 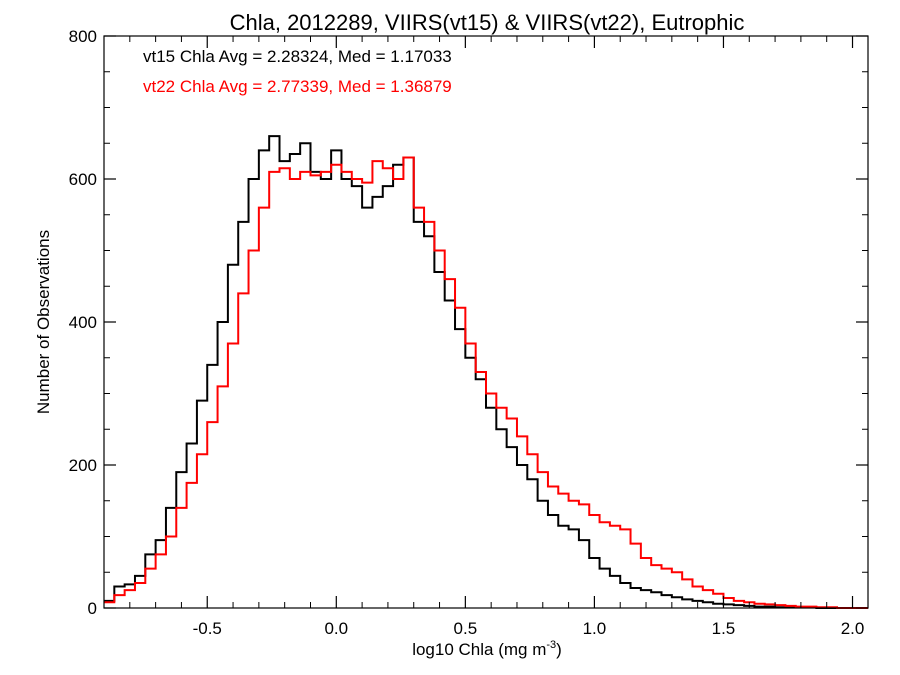 I want to click on y-tick-label: 800, so click(x=83, y=36).